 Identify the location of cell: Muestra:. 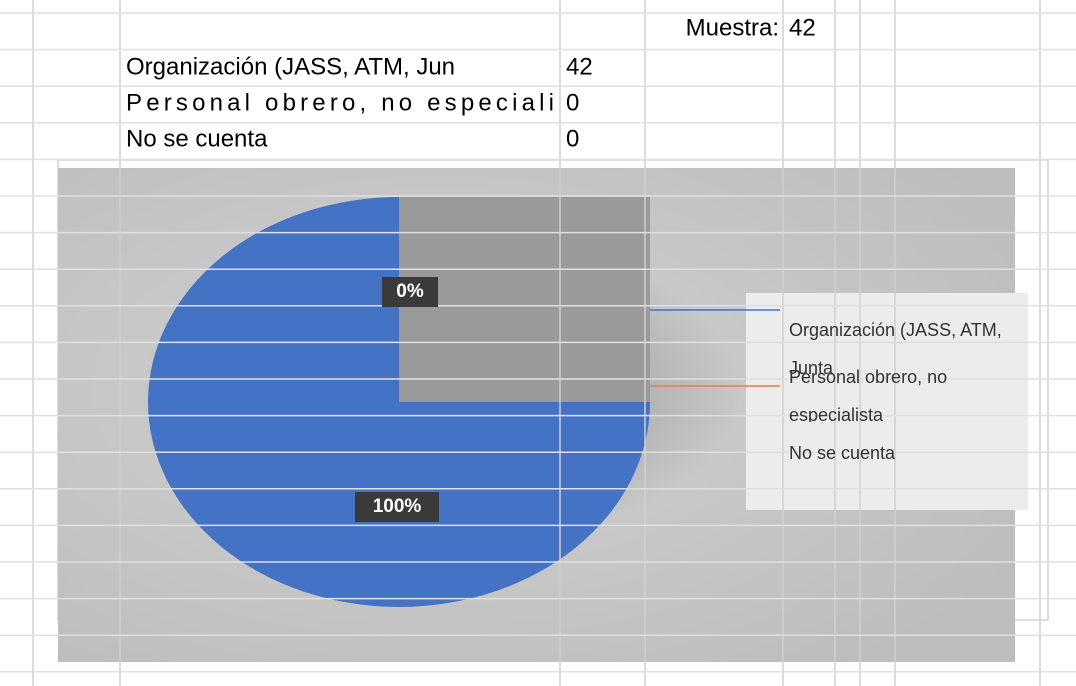
(732, 27).